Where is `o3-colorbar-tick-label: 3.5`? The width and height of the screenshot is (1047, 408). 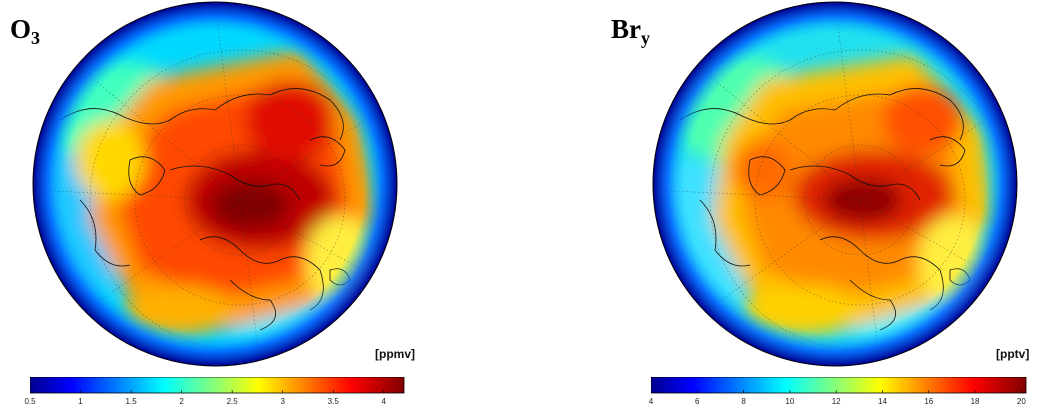
o3-colorbar-tick-label: 3.5 is located at coordinates (333, 401).